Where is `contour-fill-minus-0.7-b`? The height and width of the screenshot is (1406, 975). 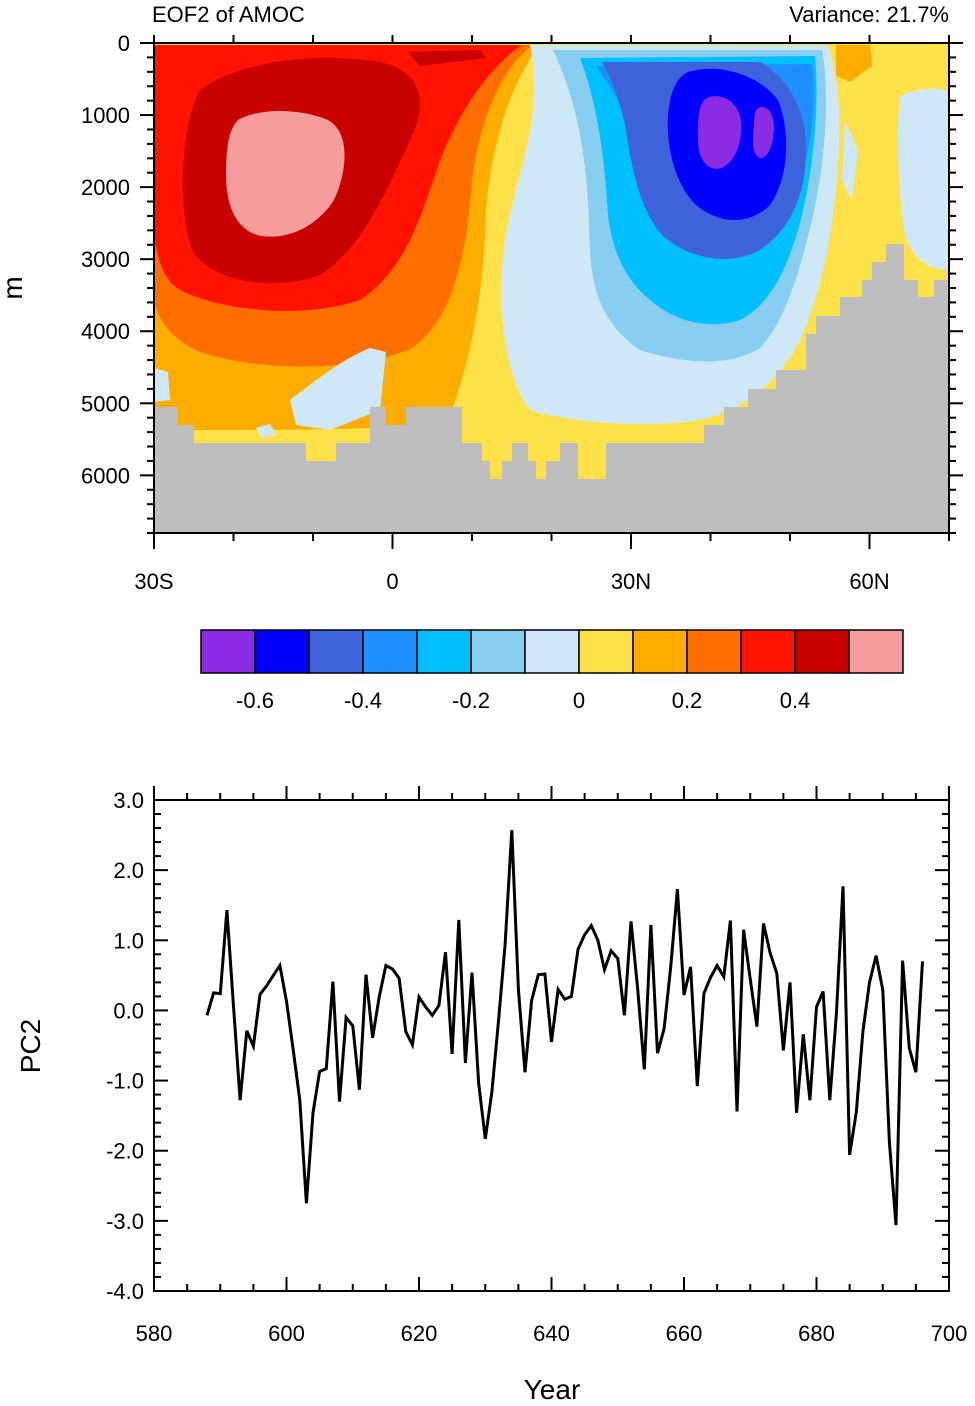 contour-fill-minus-0.7-b is located at coordinates (763, 132).